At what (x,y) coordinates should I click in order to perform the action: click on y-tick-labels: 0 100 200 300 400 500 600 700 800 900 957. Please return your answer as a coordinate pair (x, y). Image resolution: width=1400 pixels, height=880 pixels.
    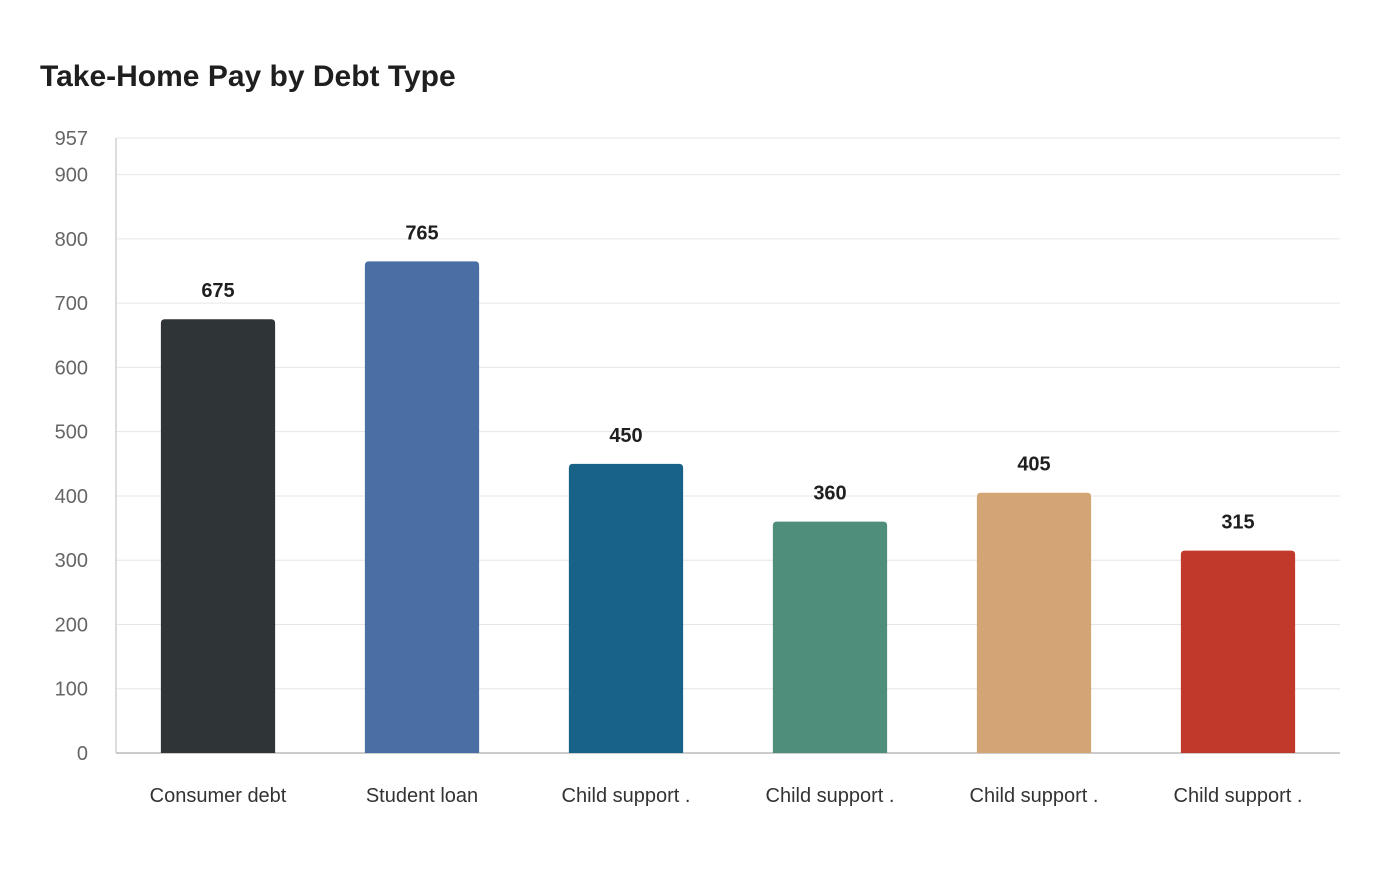
    Looking at the image, I should click on (71, 446).